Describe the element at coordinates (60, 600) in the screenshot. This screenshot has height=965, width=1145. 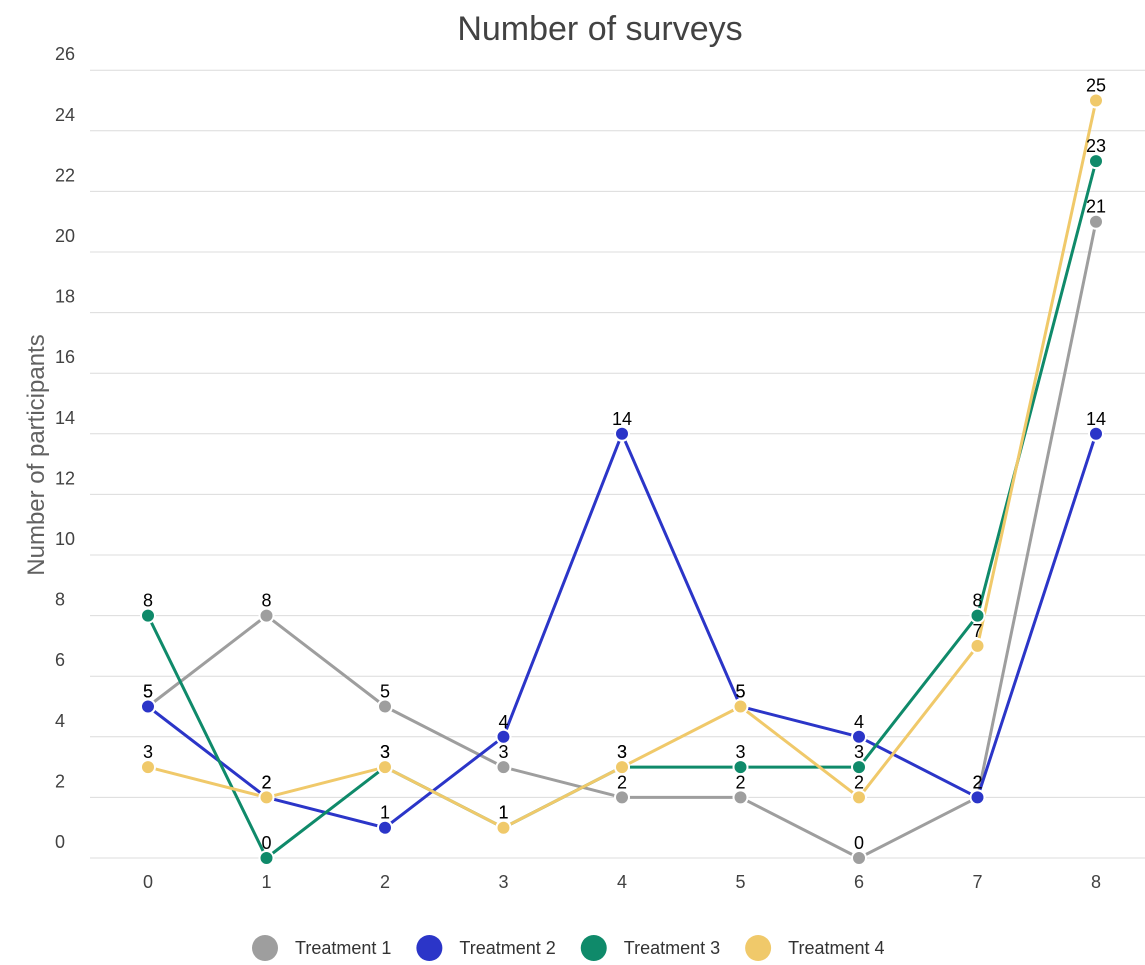
I see `y-tick-label: 8` at that location.